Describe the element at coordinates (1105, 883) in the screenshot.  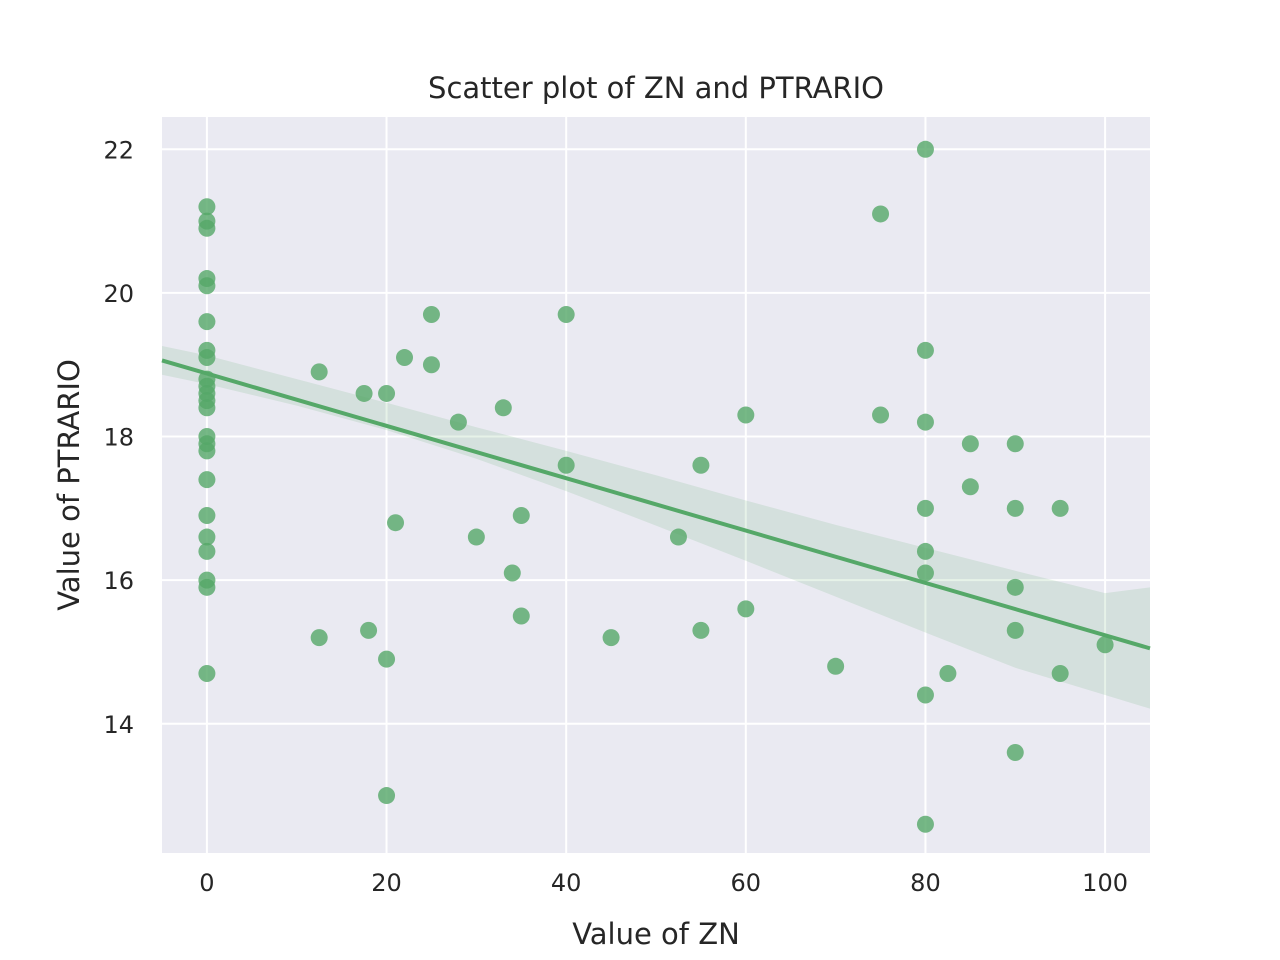
I see `x-tick-label: 100` at that location.